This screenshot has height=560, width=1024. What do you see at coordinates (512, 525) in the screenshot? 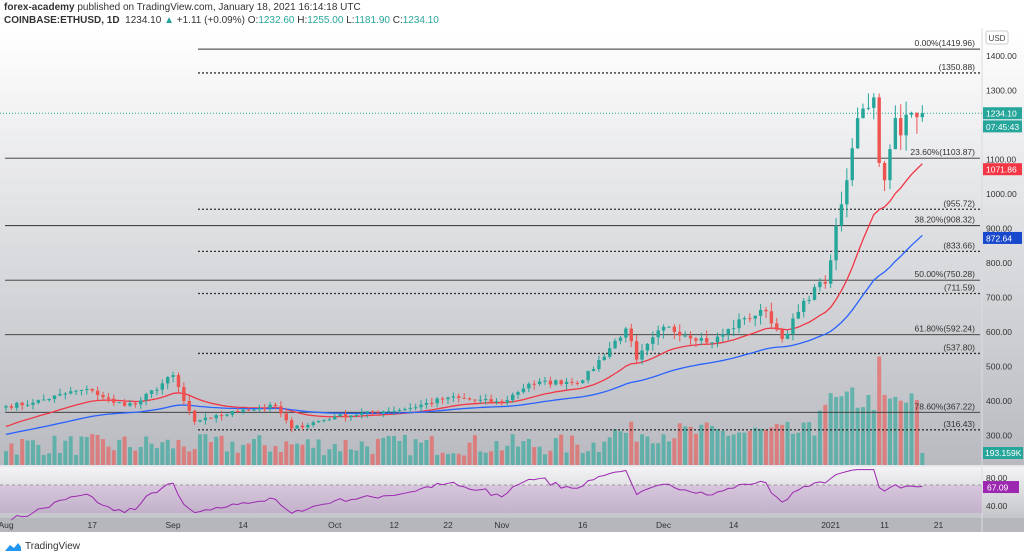
I see `time-axis` at bounding box center [512, 525].